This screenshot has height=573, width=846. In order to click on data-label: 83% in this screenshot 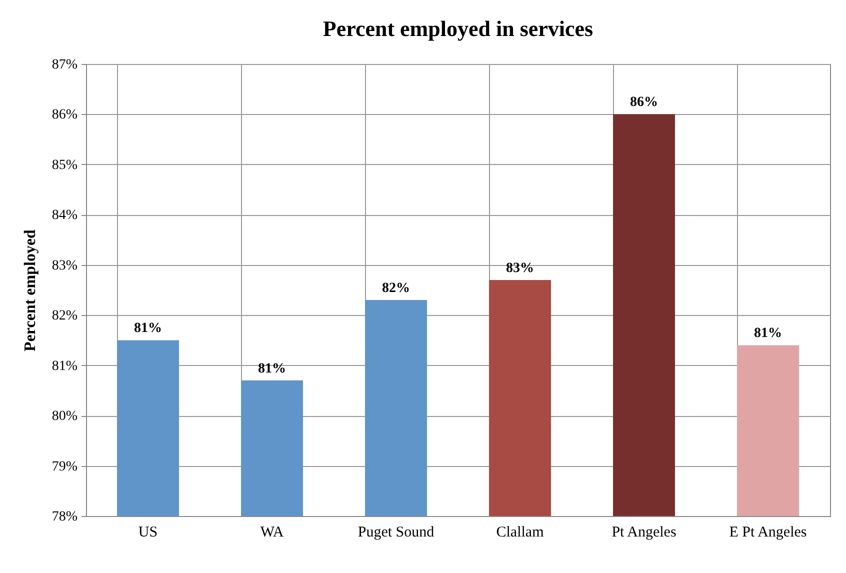, I will do `click(520, 268)`.